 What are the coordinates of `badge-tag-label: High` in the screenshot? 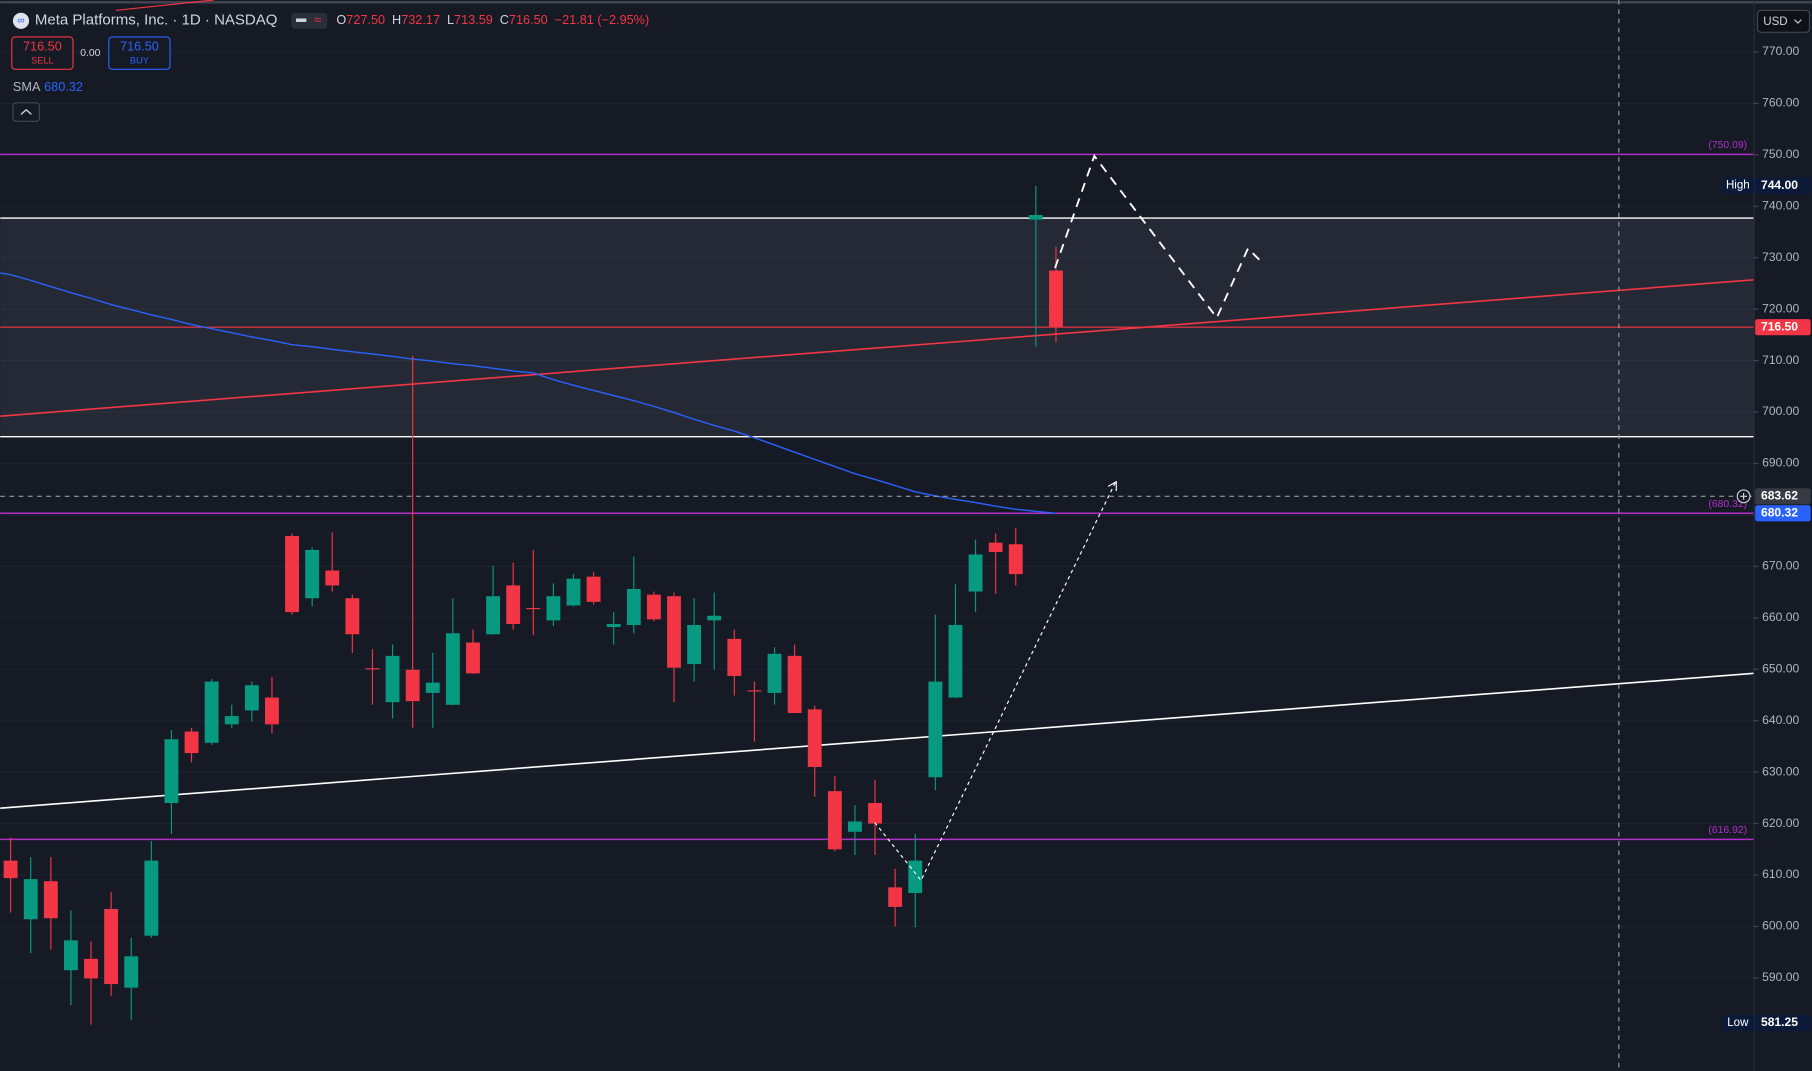 It's located at (1738, 186).